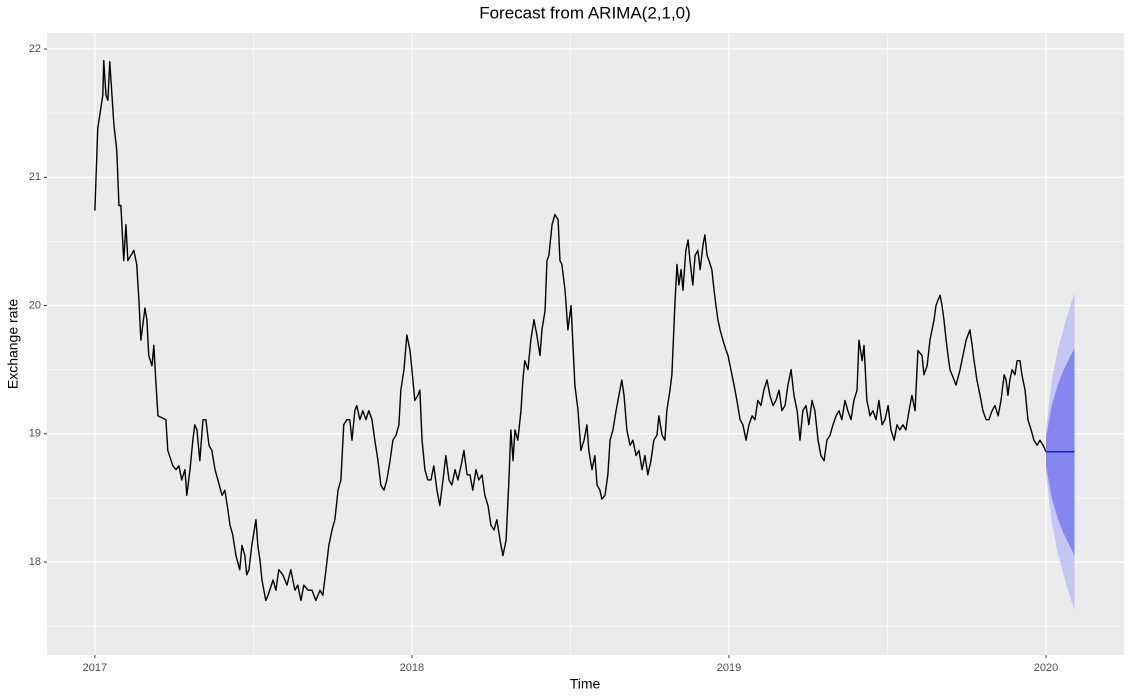 This screenshot has width=1131, height=700. I want to click on y-tick-label: 20, so click(35, 305).